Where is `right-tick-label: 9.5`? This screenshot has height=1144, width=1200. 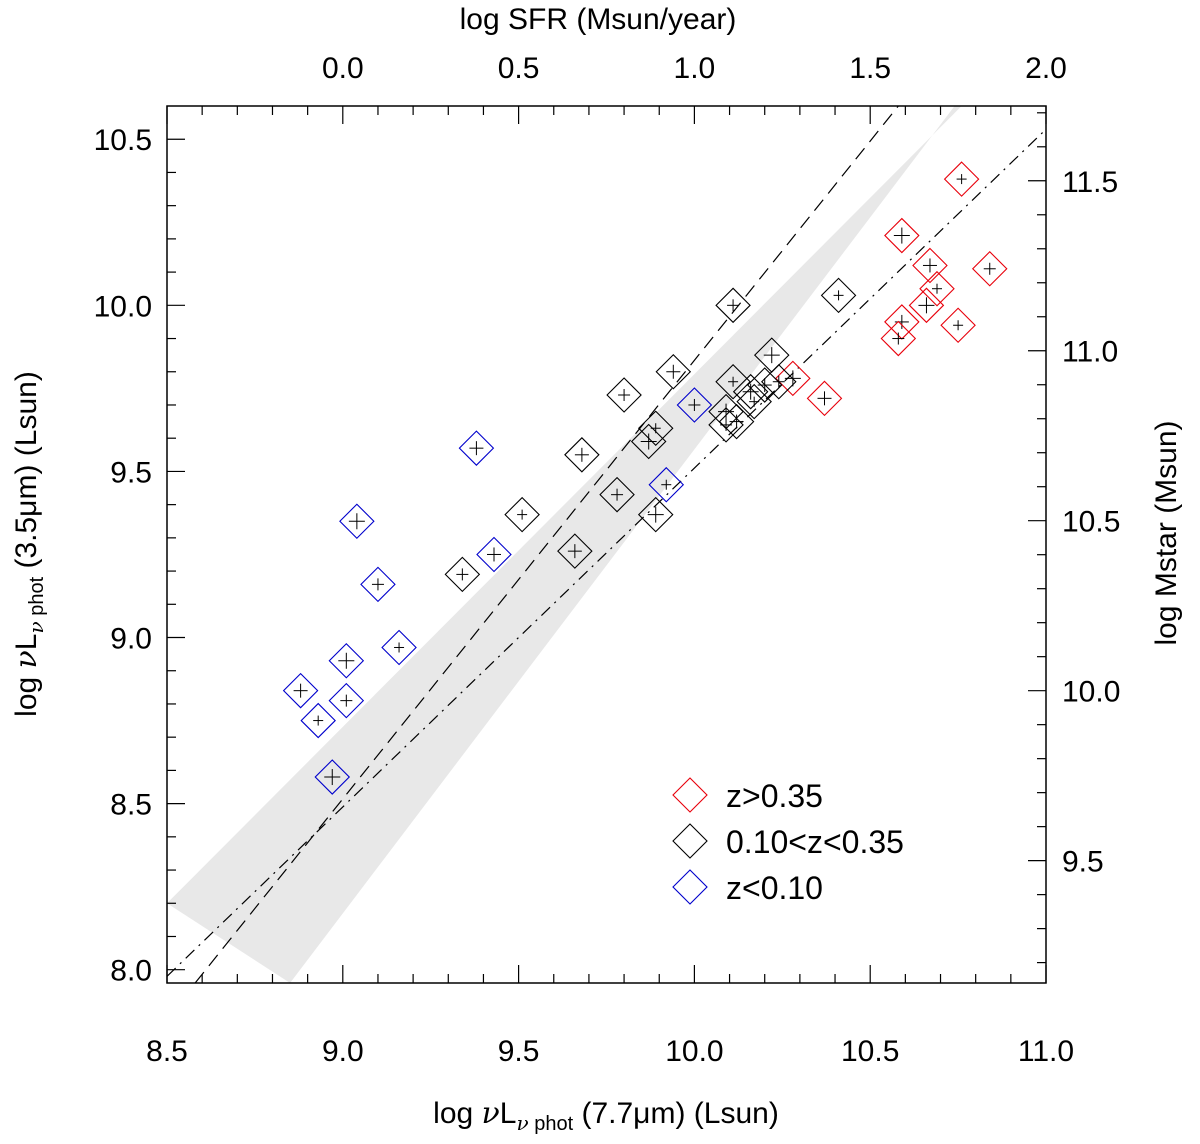
right-tick-label: 9.5 is located at coordinates (1083, 862).